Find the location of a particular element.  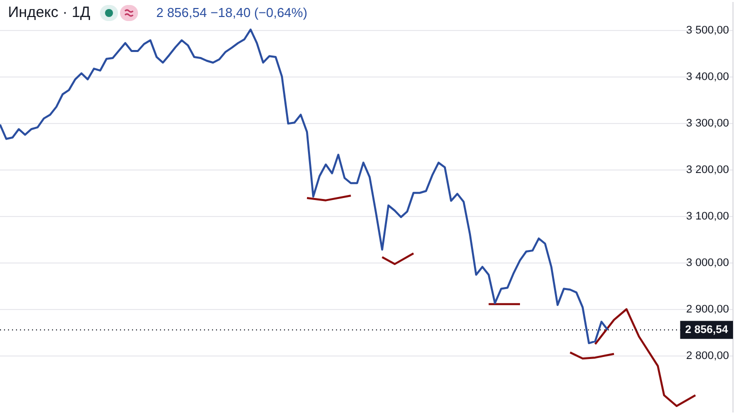

chart-title: Индекс · 1Д is located at coordinates (49, 12).